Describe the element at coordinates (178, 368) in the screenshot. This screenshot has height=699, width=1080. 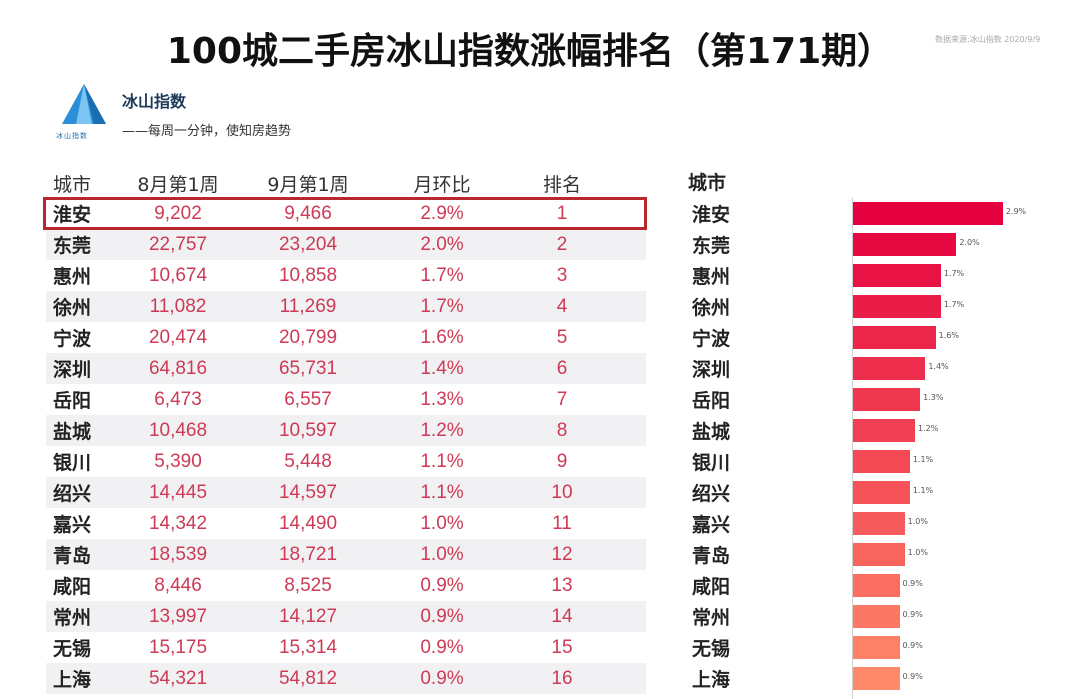
I see `cell-aug-value: 64,816` at that location.